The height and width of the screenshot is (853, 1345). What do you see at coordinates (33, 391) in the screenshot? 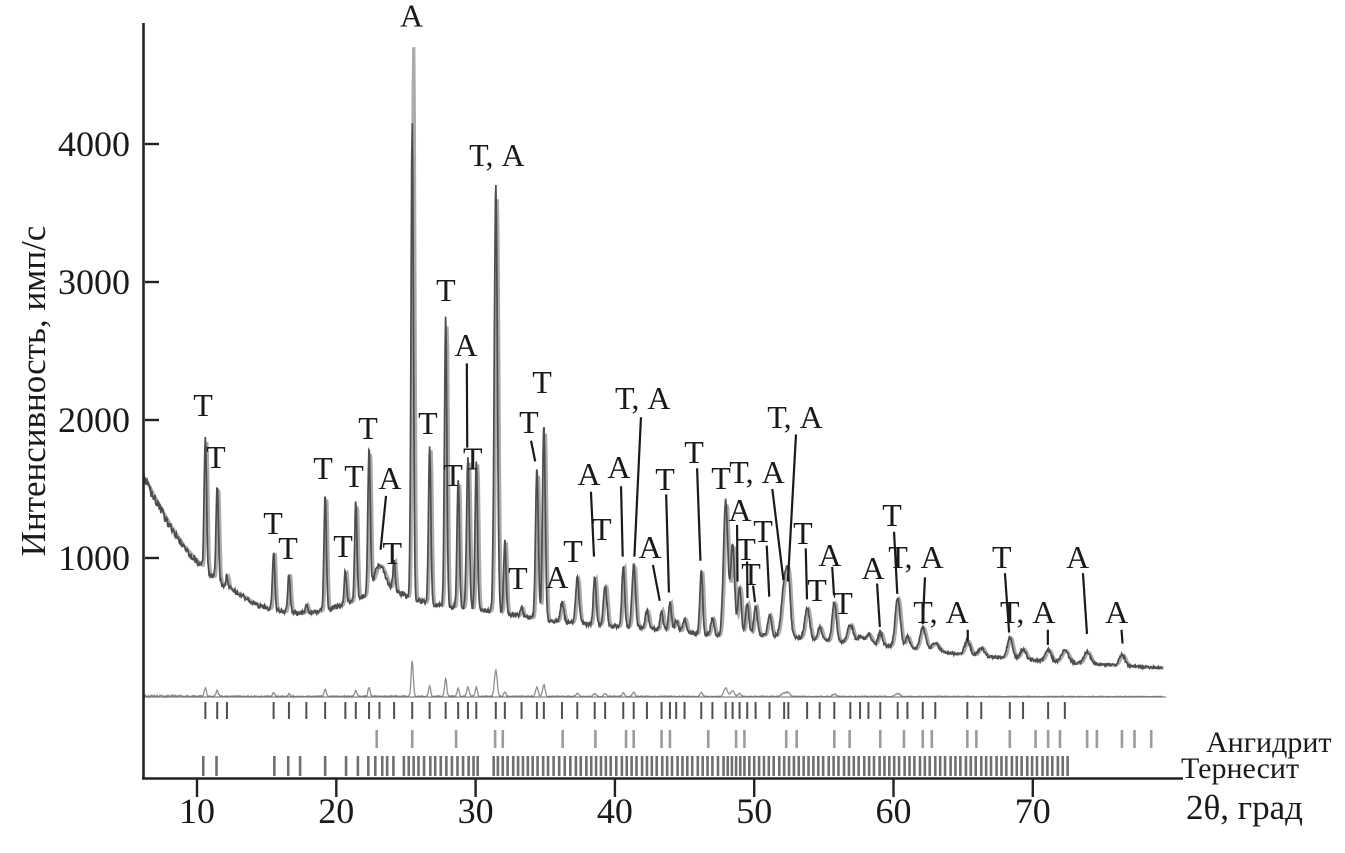
I see `y-axis-title: Интенсивность, имп/с` at bounding box center [33, 391].